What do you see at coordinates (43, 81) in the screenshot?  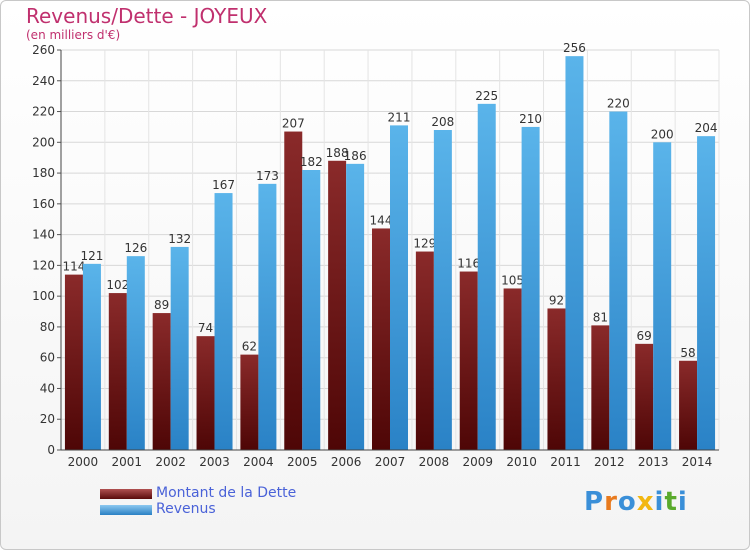 I see `y-tick-label: 240` at bounding box center [43, 81].